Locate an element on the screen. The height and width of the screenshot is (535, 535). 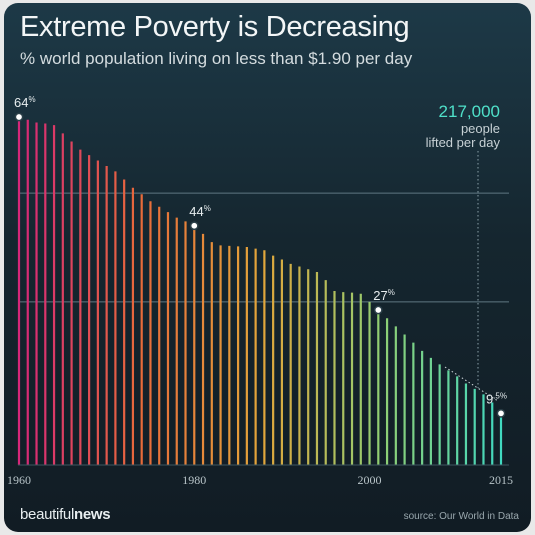
source-note: source: Our World in Data is located at coordinates (461, 516).